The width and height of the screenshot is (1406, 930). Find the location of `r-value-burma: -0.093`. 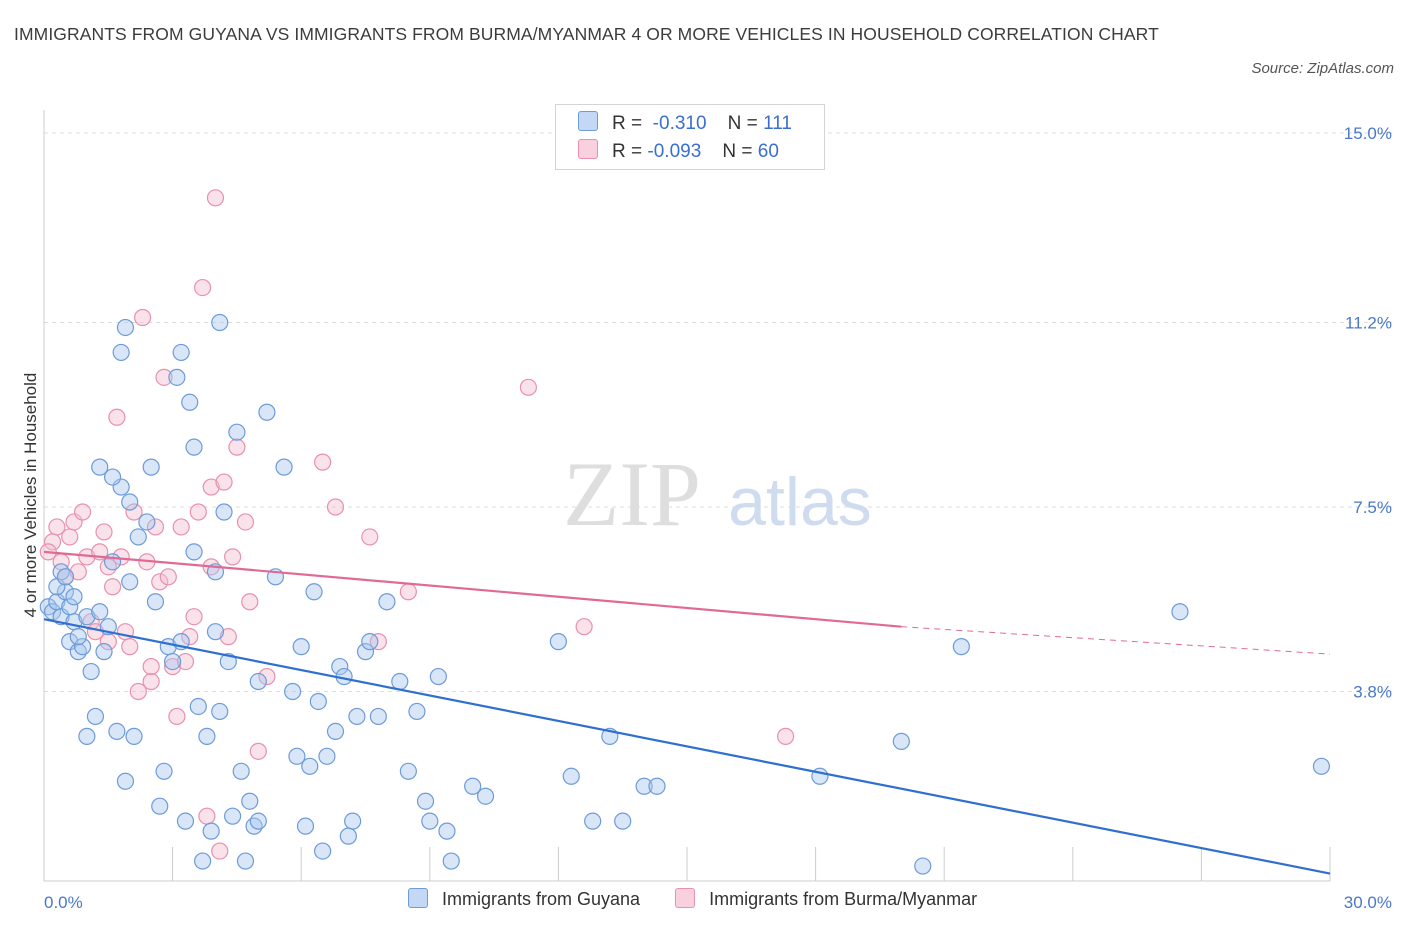

r-value-burma: -0.093 is located at coordinates (674, 151).